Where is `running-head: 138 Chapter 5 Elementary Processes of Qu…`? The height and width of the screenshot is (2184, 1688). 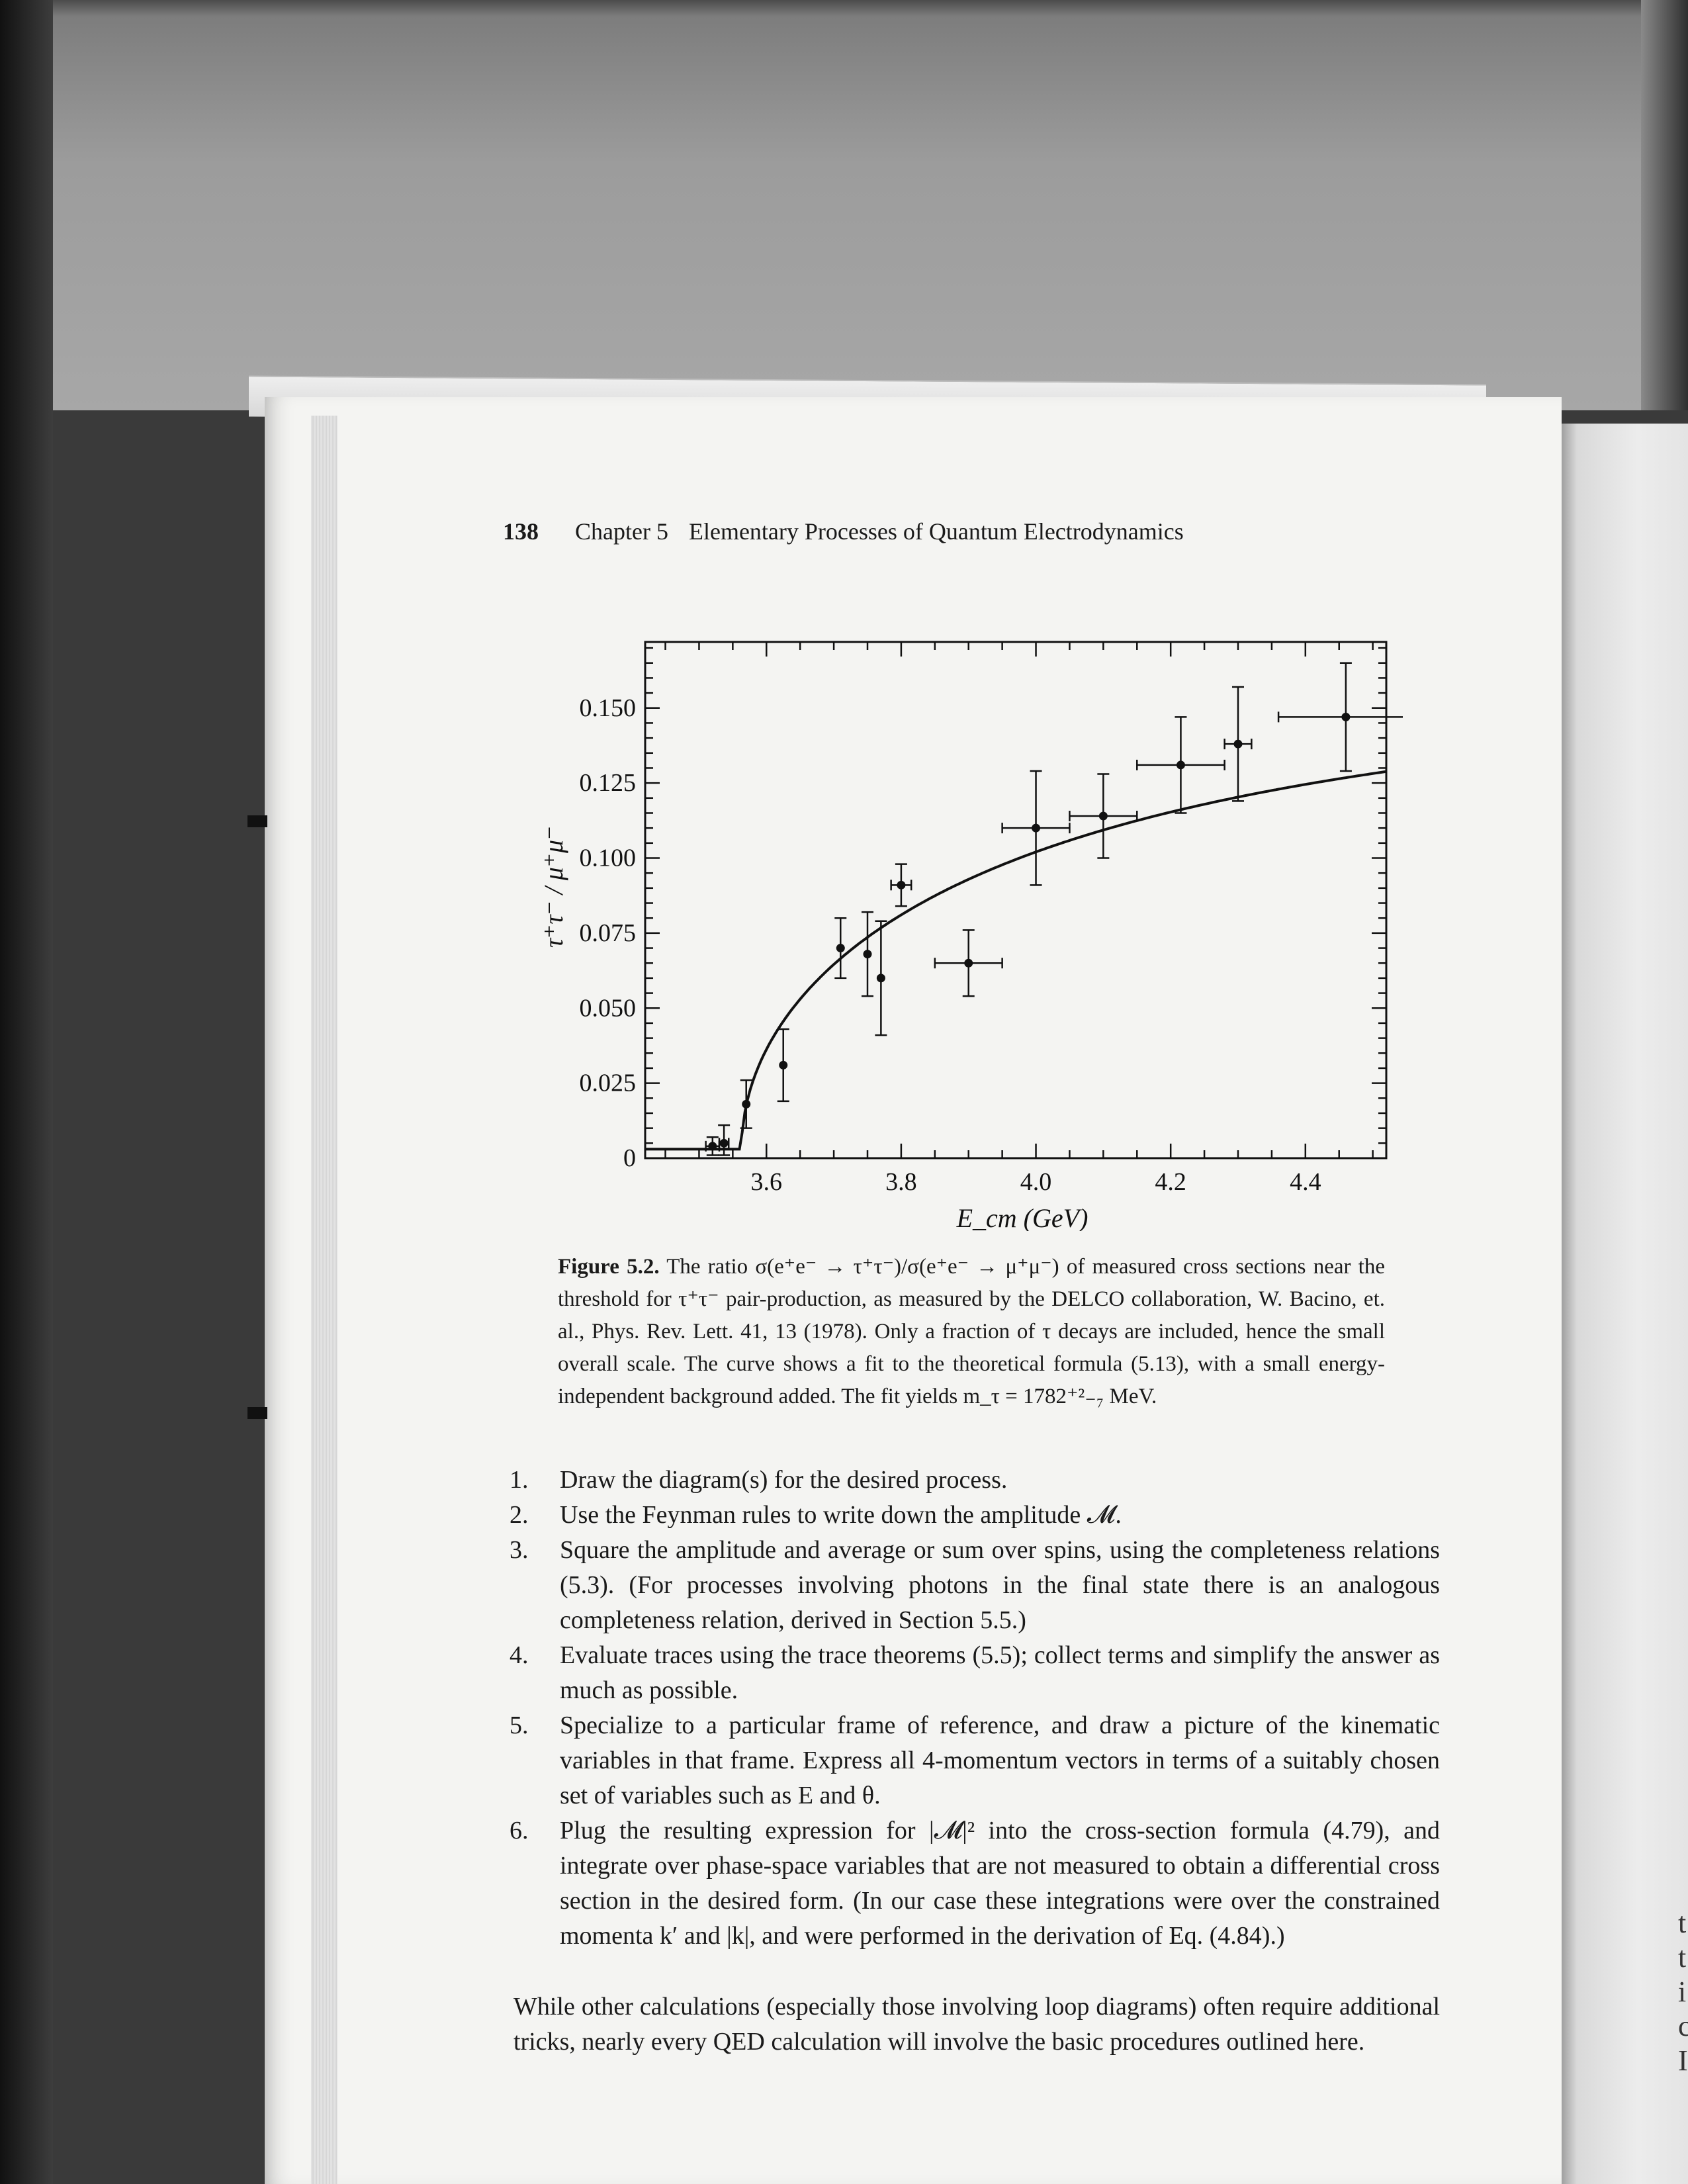 running-head: 138 Chapter 5 Elementary Processes of Qu… is located at coordinates (843, 531).